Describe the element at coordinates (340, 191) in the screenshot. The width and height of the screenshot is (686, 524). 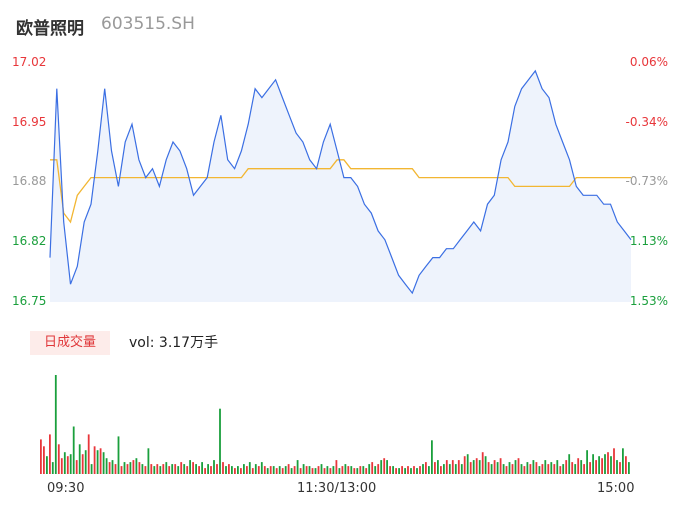
I see `avg-price-line` at that location.